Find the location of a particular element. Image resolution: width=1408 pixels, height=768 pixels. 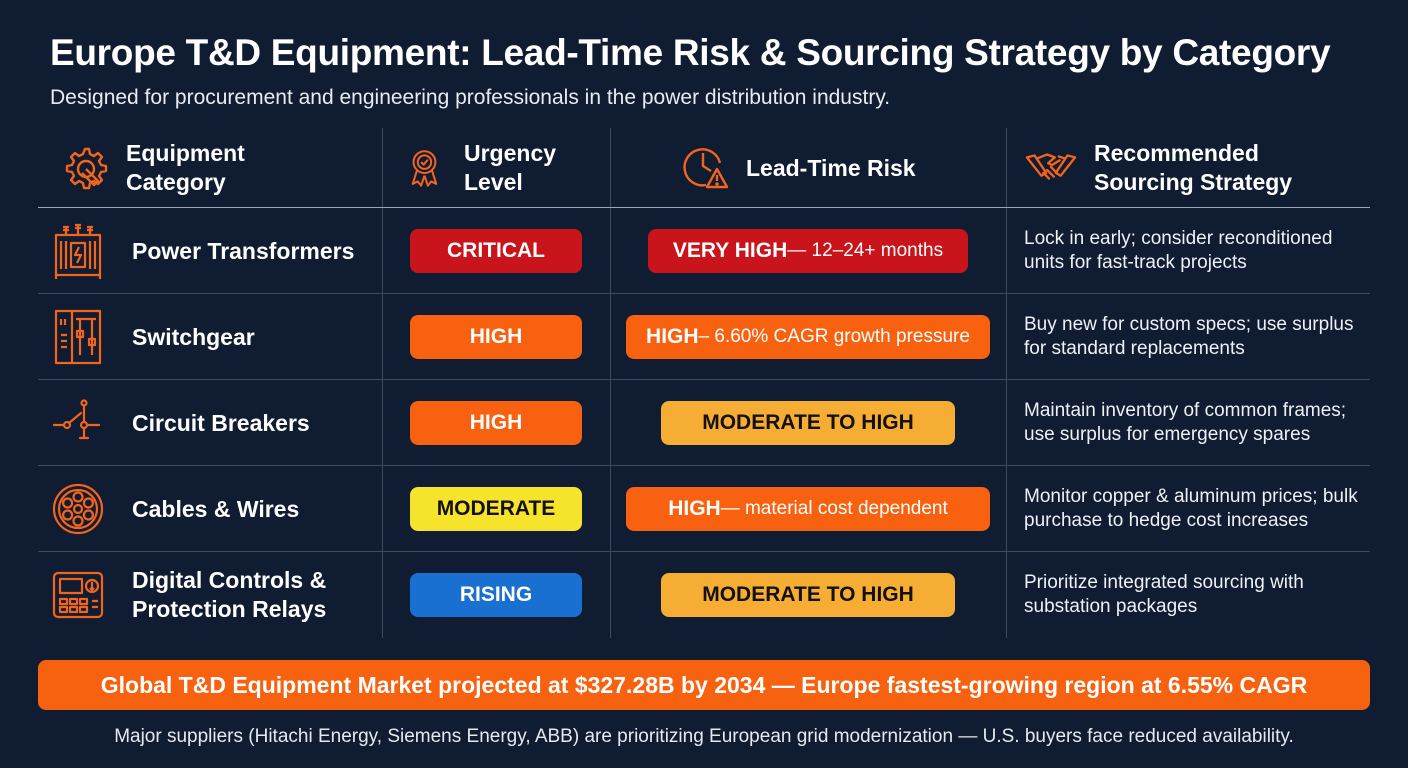

header-category-line2: Category is located at coordinates (176, 182).